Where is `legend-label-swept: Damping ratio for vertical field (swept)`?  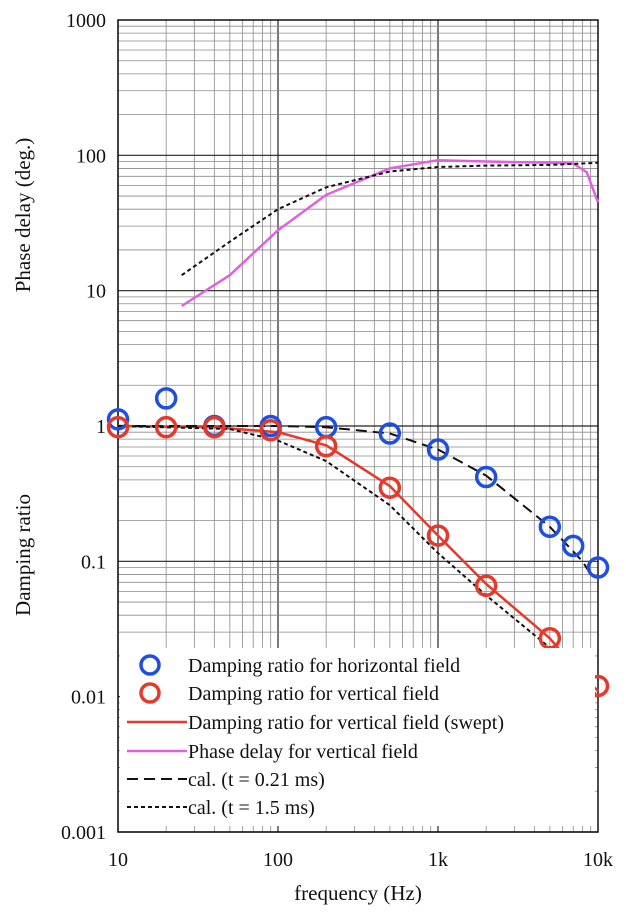
legend-label-swept: Damping ratio for vertical field (swept) is located at coordinates (346, 723).